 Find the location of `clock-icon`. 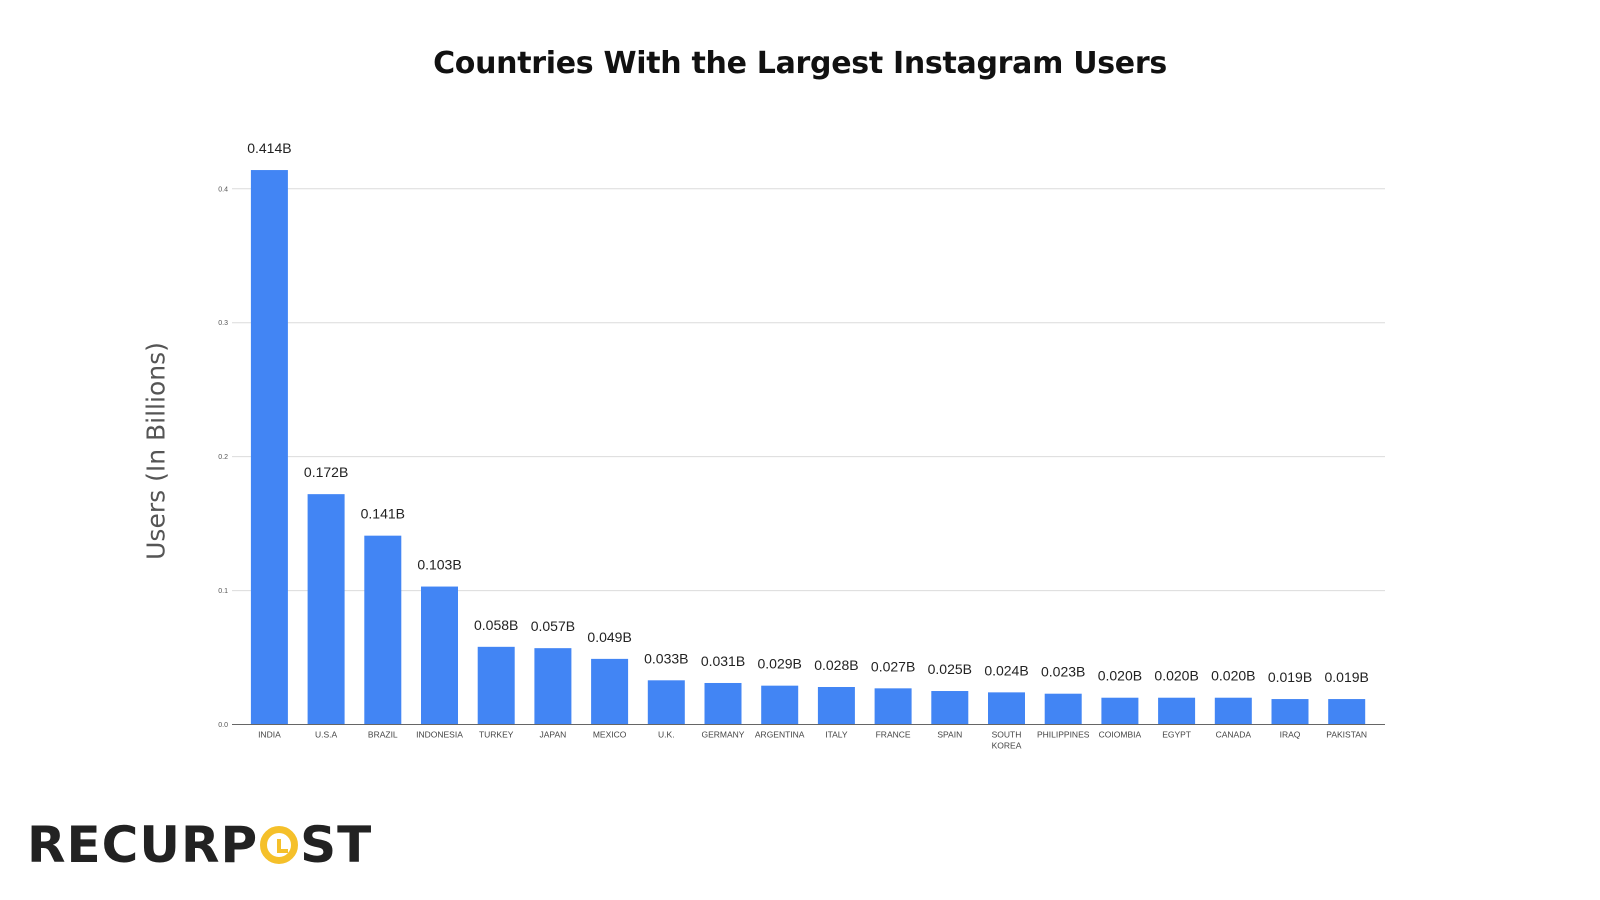

clock-icon is located at coordinates (279, 845).